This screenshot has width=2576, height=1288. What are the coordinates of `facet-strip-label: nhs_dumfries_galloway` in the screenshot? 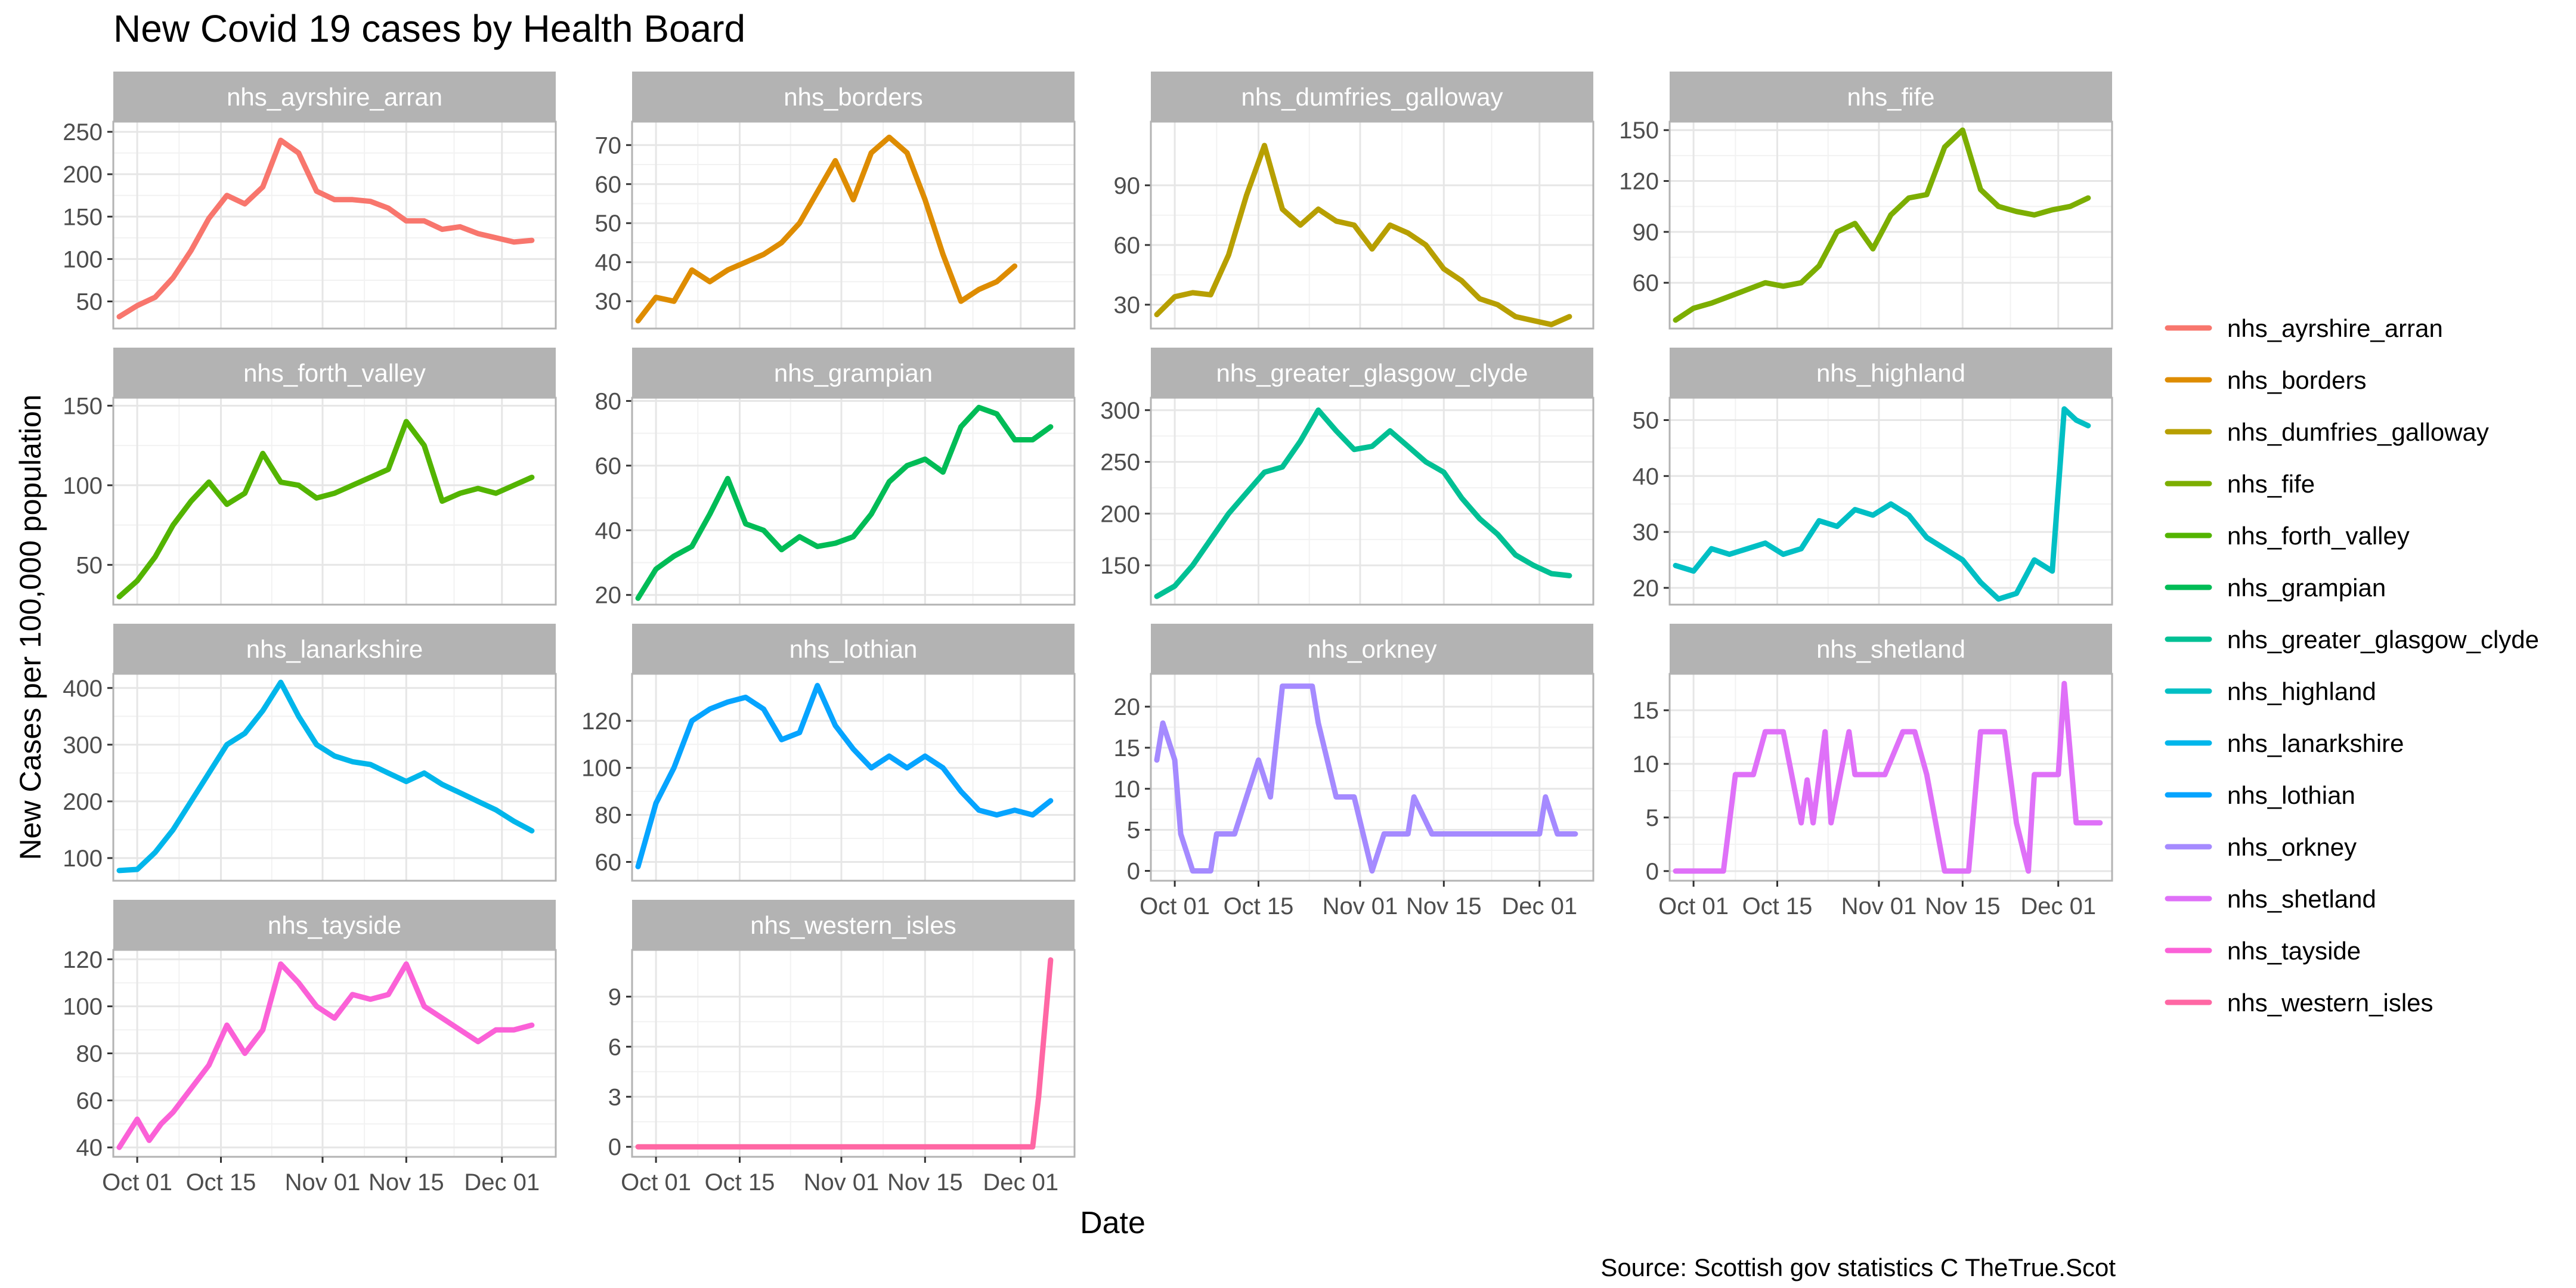 It's located at (1372, 97).